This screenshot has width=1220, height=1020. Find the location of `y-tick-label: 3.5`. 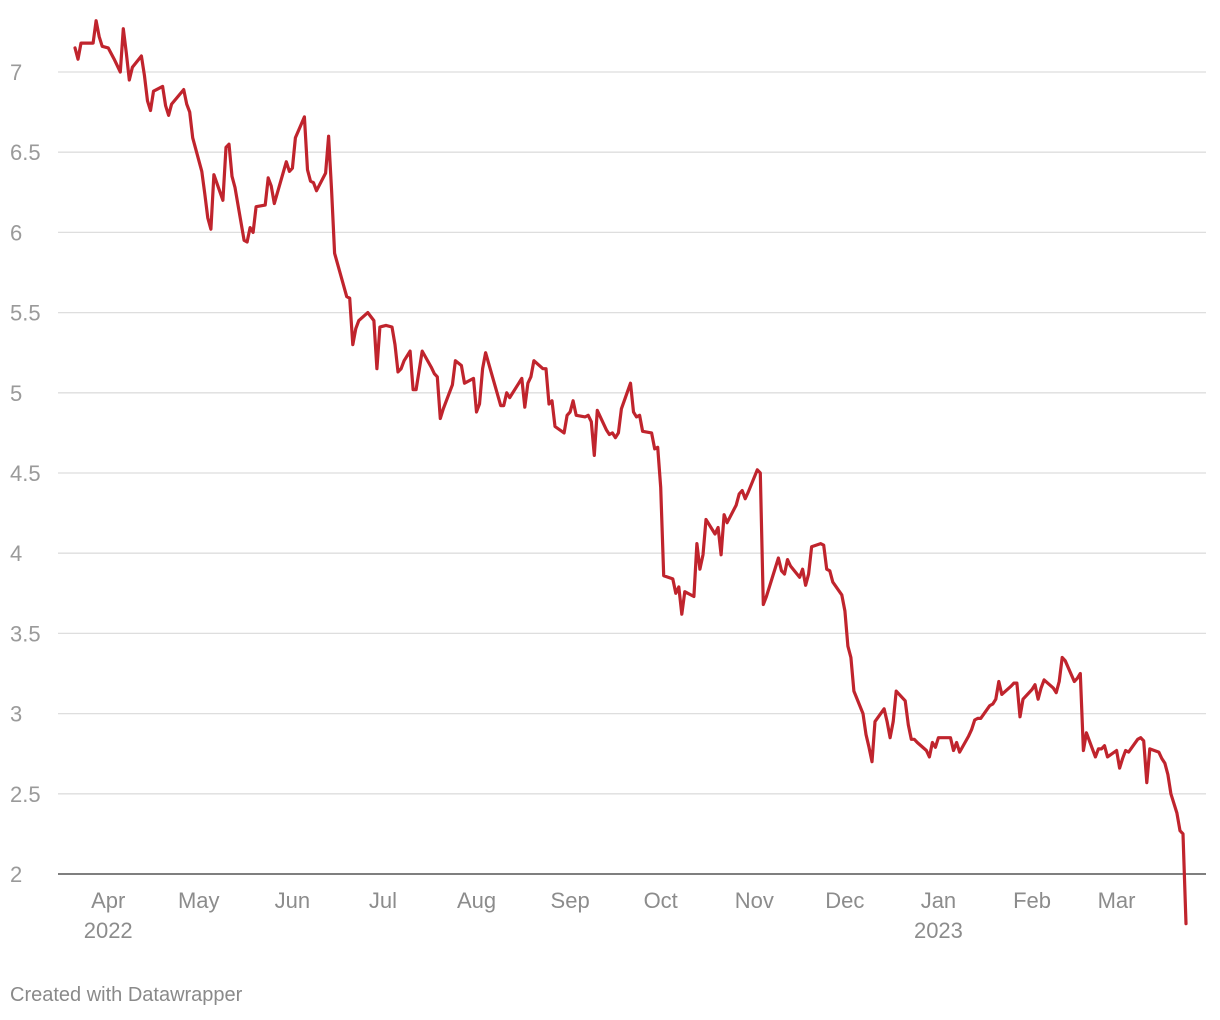

y-tick-label: 3.5 is located at coordinates (25, 633).